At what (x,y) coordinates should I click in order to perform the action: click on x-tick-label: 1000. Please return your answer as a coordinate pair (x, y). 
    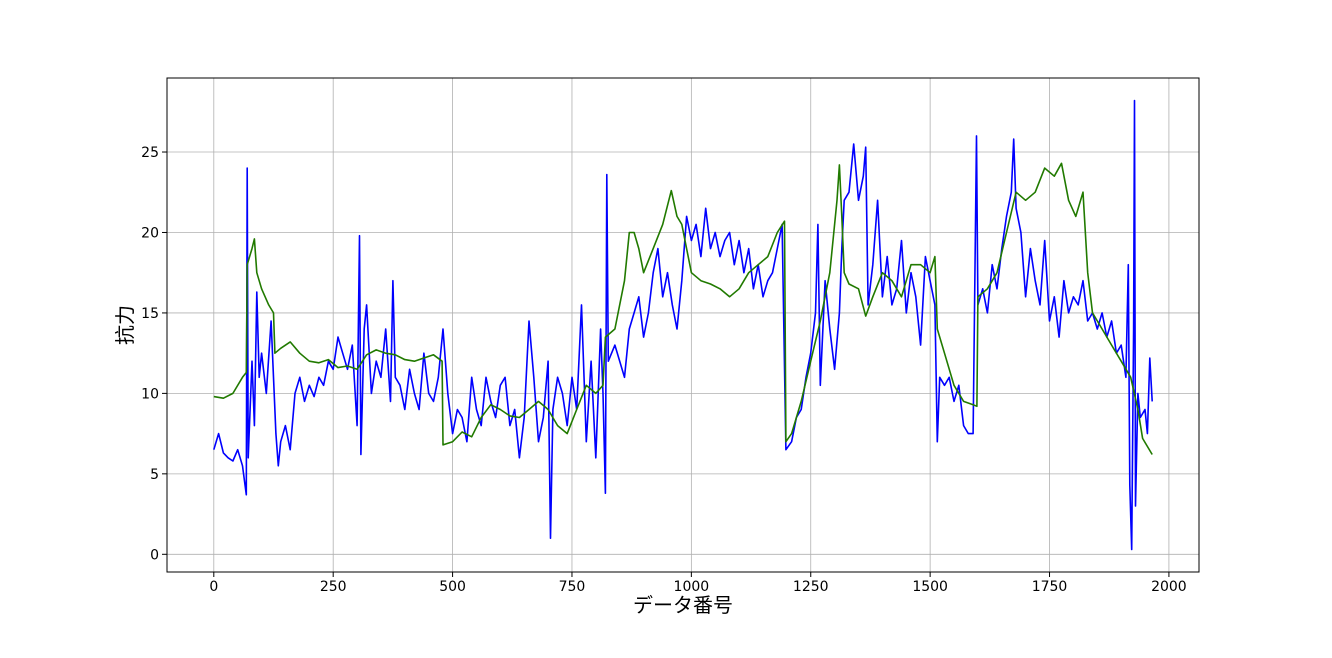
    Looking at the image, I should click on (692, 587).